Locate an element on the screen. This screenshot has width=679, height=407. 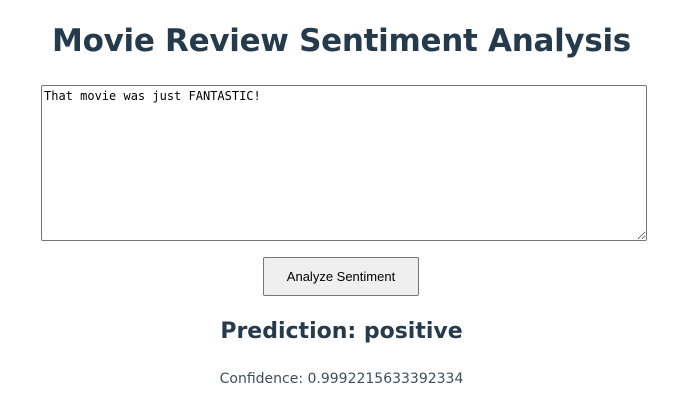
confidence-score: Confidence: 0.9992215633392334 is located at coordinates (341, 379).